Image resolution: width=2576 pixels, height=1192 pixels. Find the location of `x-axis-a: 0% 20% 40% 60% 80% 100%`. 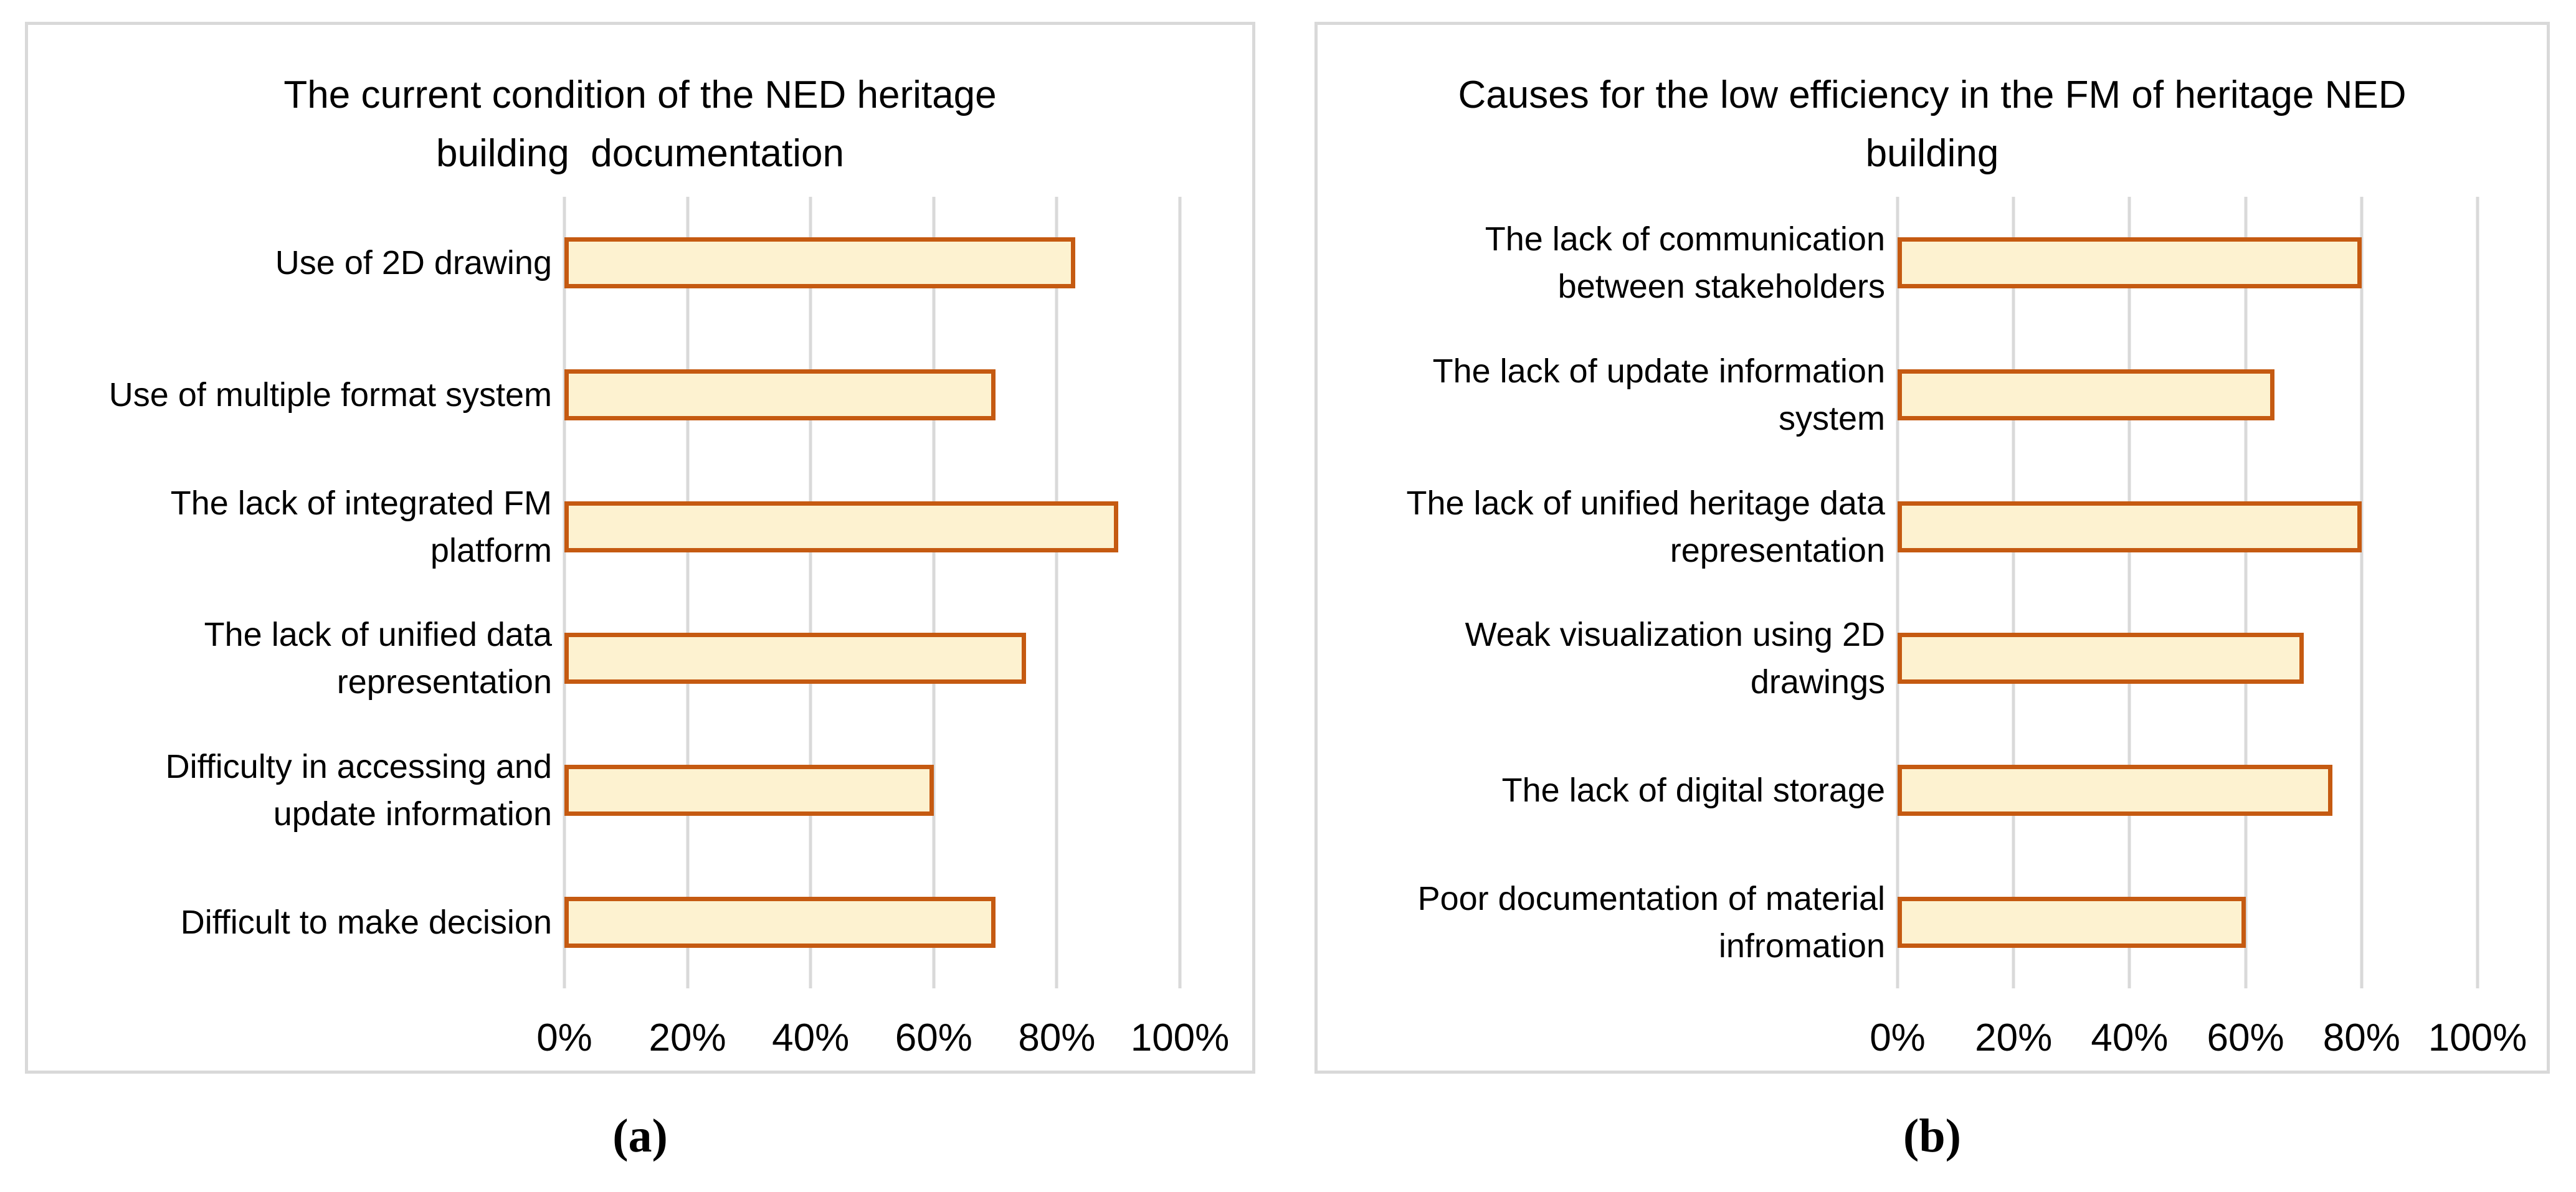

x-axis-a: 0% 20% 40% 60% 80% 100% is located at coordinates (882, 1044).